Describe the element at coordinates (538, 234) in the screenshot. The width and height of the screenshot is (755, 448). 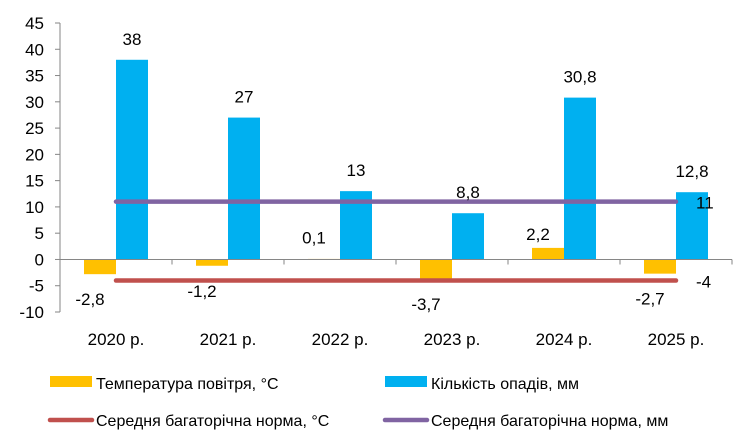
I see `temperature-data-label: 2,2` at that location.